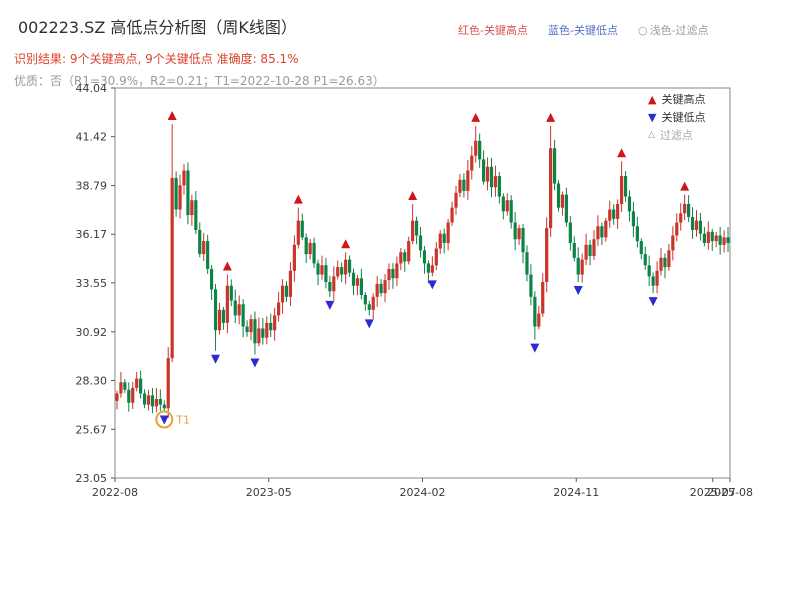 This screenshot has width=800, height=600. What do you see at coordinates (92, 429) in the screenshot?
I see `svg-text: 25.67` at bounding box center [92, 429].